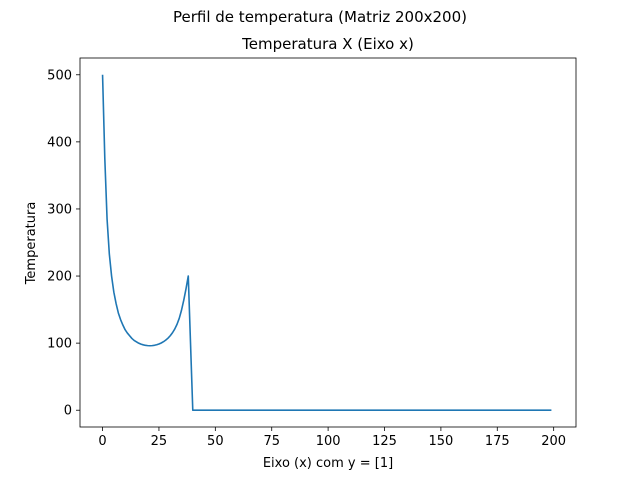 The image size is (640, 480). Describe the element at coordinates (59, 75) in the screenshot. I see `y-tick-label: 500` at that location.